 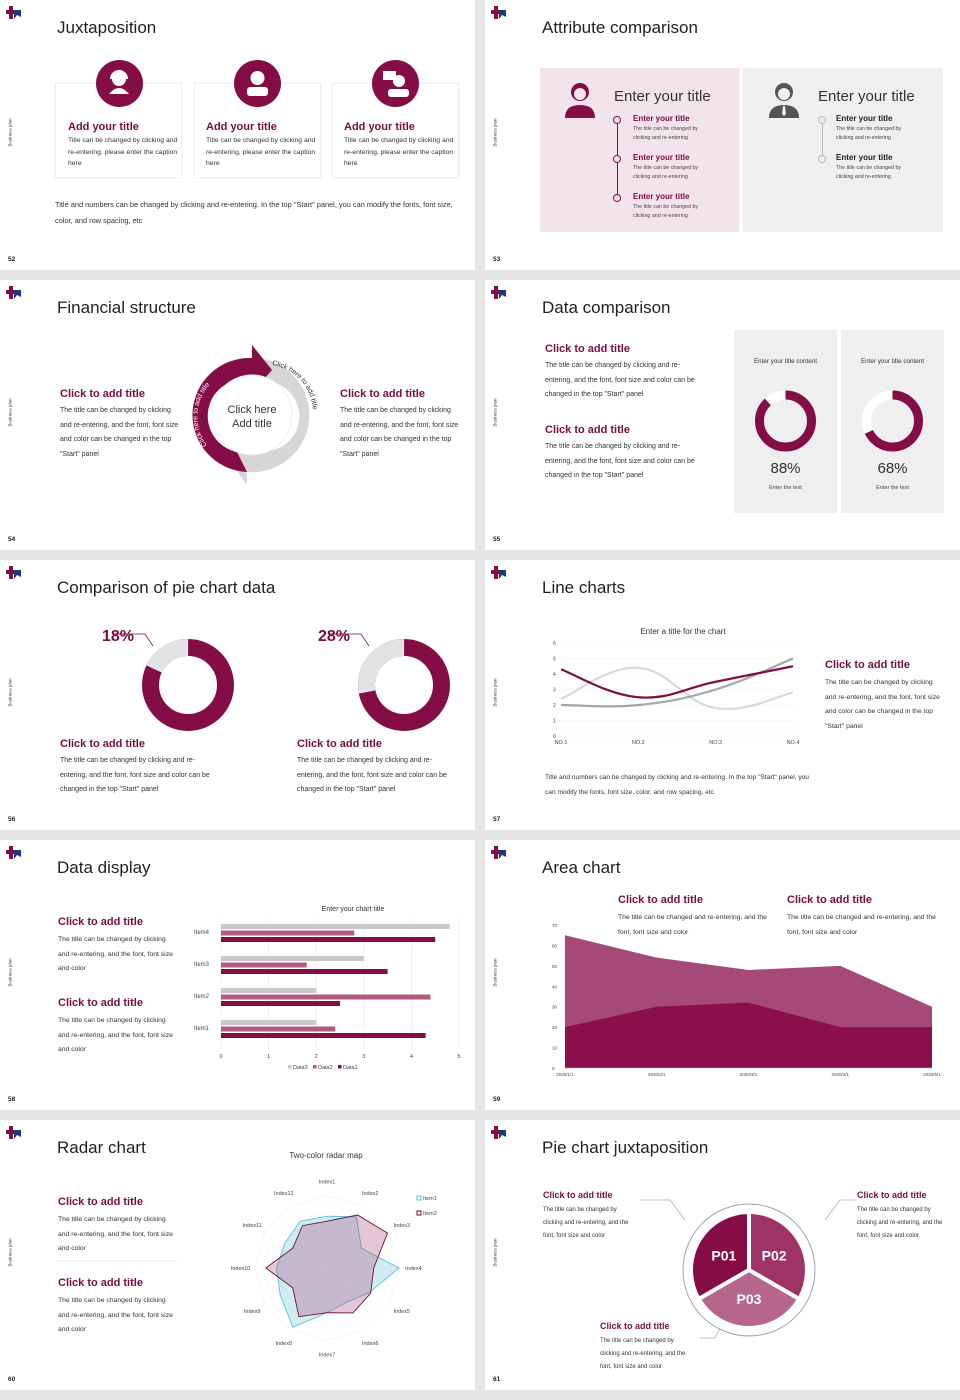 I want to click on bar-data1-item4, so click(x=328, y=939).